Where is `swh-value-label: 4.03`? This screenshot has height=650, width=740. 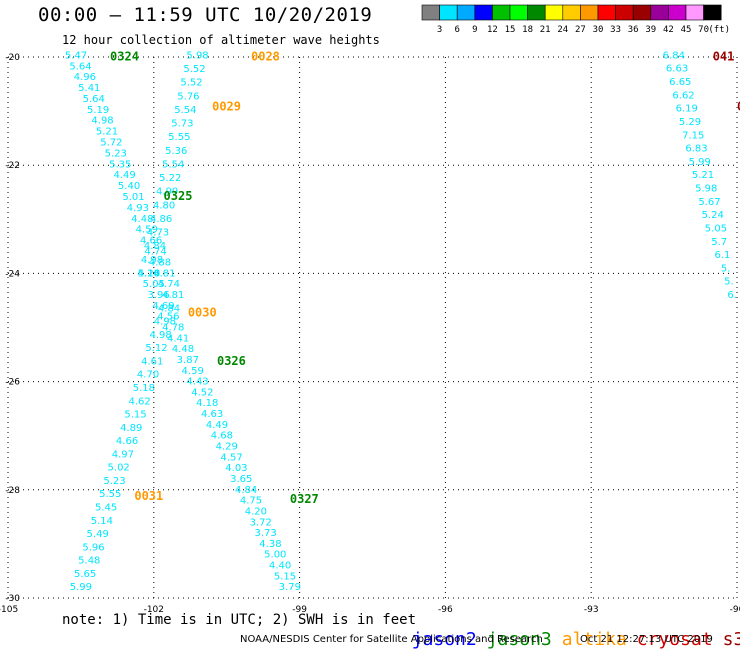
swh-value-label: 4.03 is located at coordinates (236, 468).